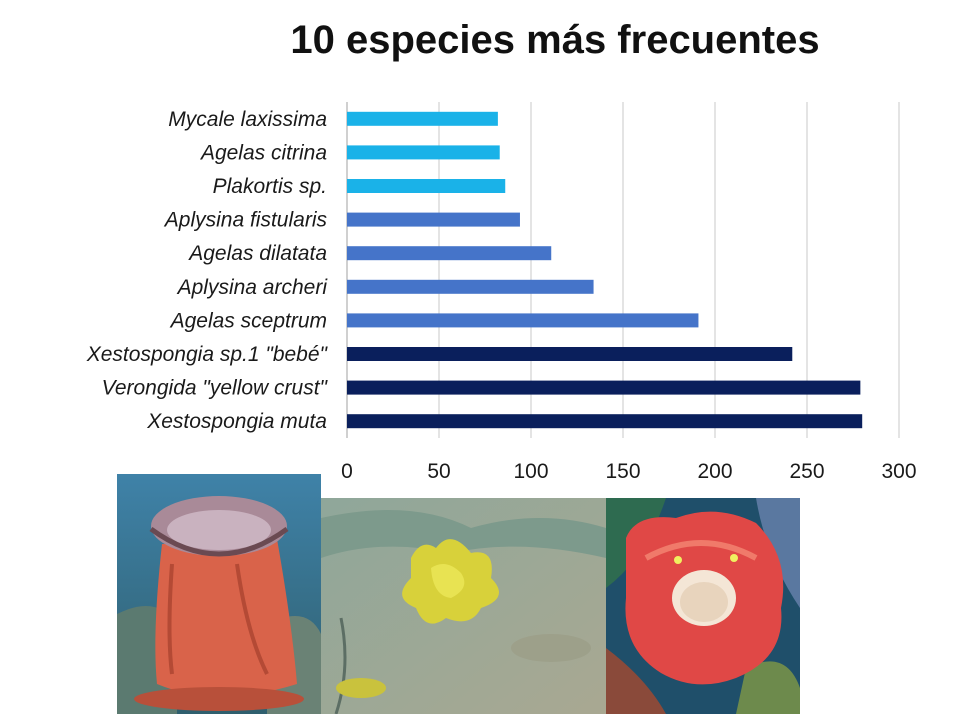  What do you see at coordinates (463, 606) in the screenshot?
I see `yellow-crust-sponge-photo` at bounding box center [463, 606].